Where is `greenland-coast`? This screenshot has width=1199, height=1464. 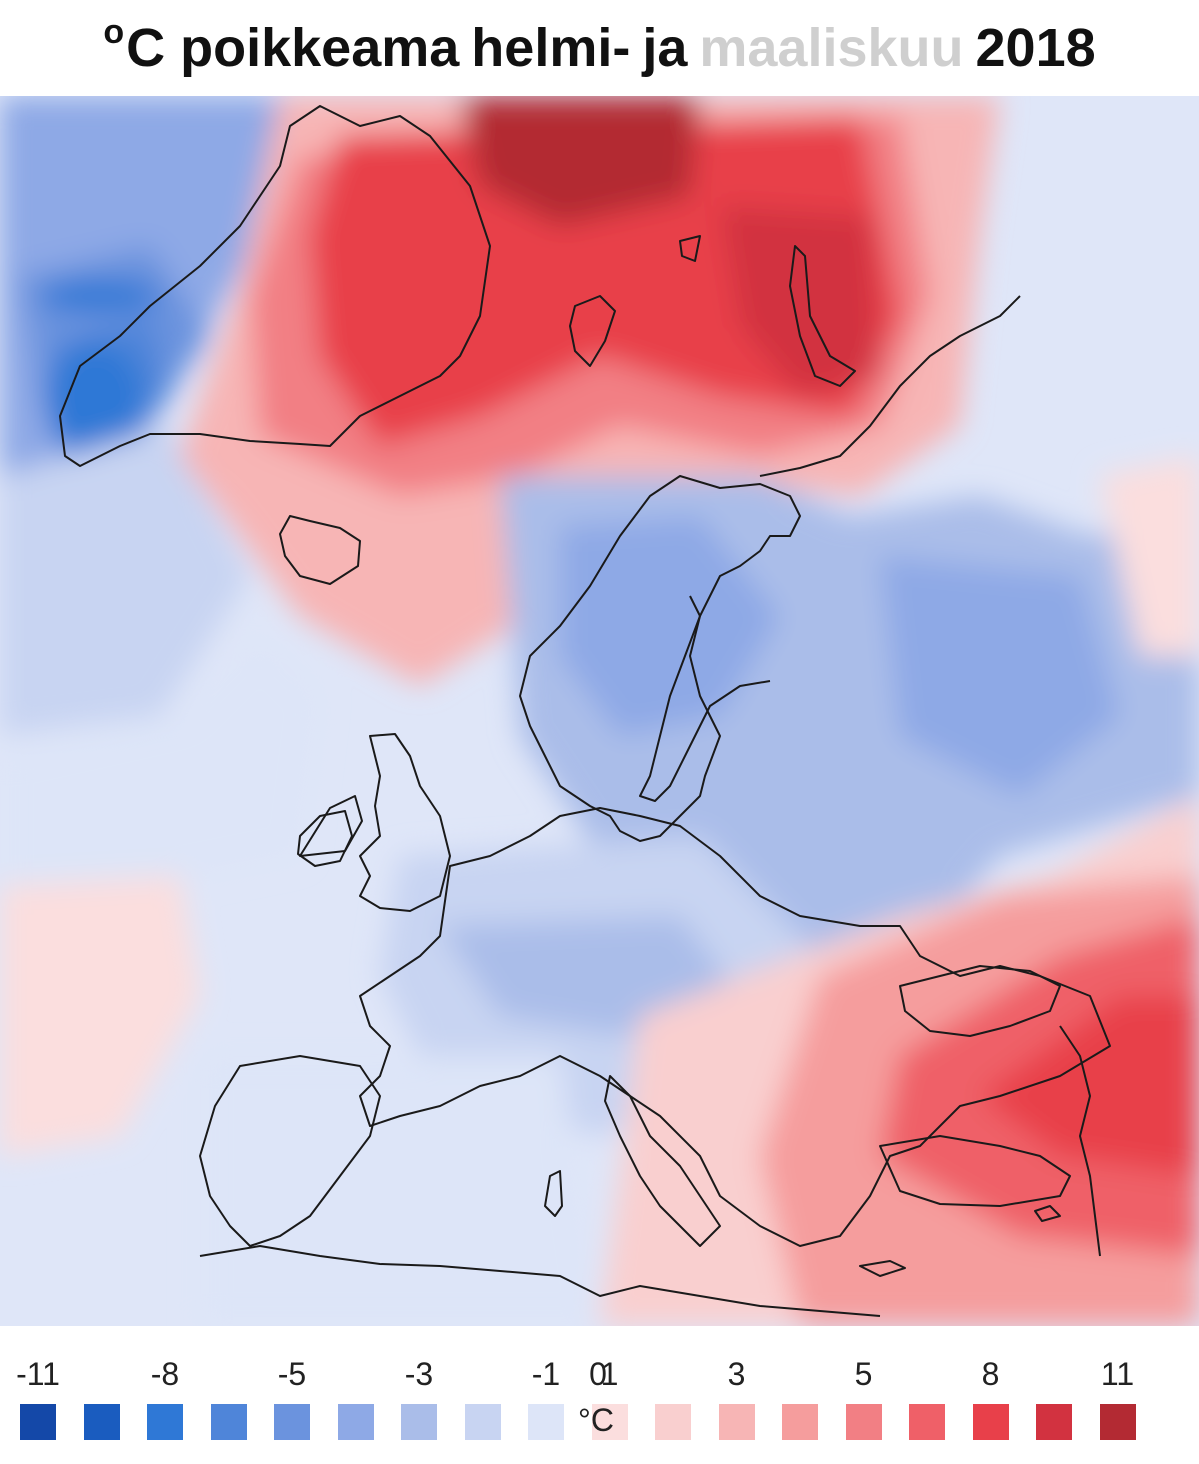 greenland-coast is located at coordinates (275, 286).